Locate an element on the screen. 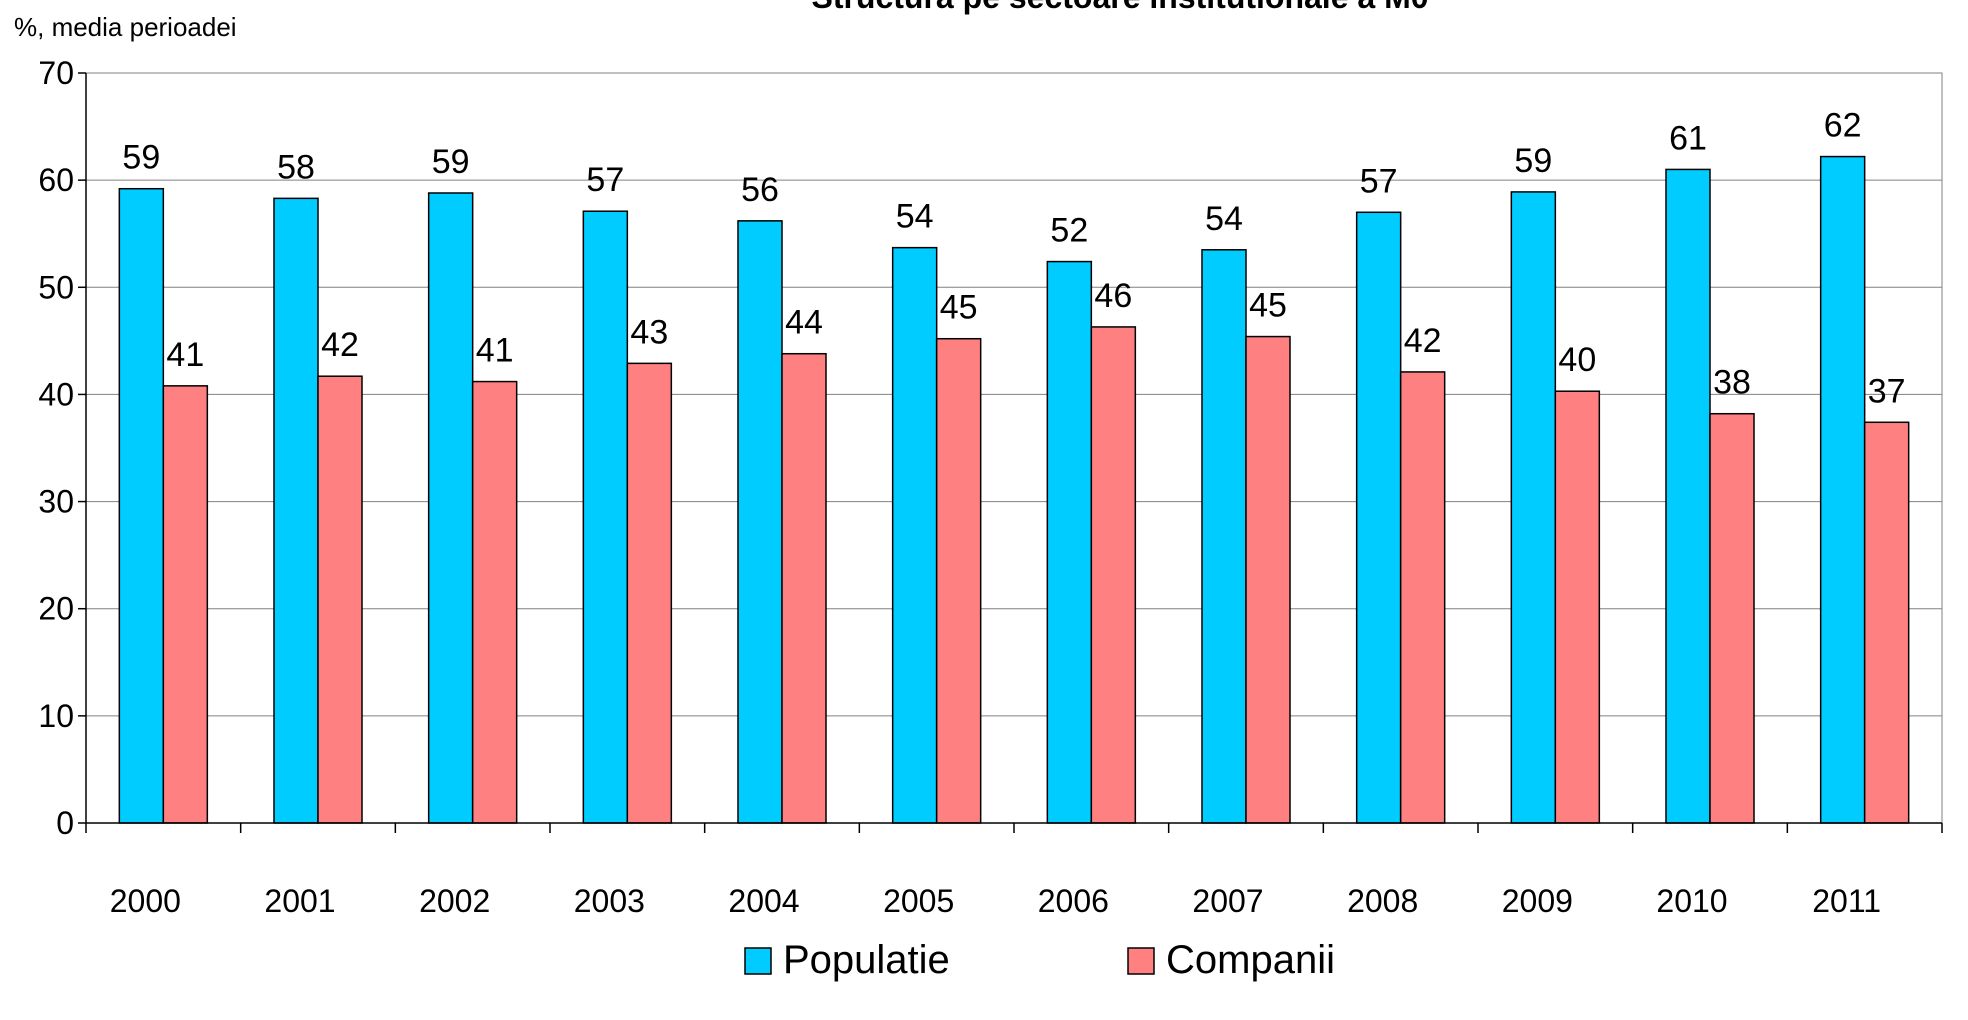 This screenshot has width=1968, height=1020. data-label-populatie-2005: 54 is located at coordinates (915, 217).